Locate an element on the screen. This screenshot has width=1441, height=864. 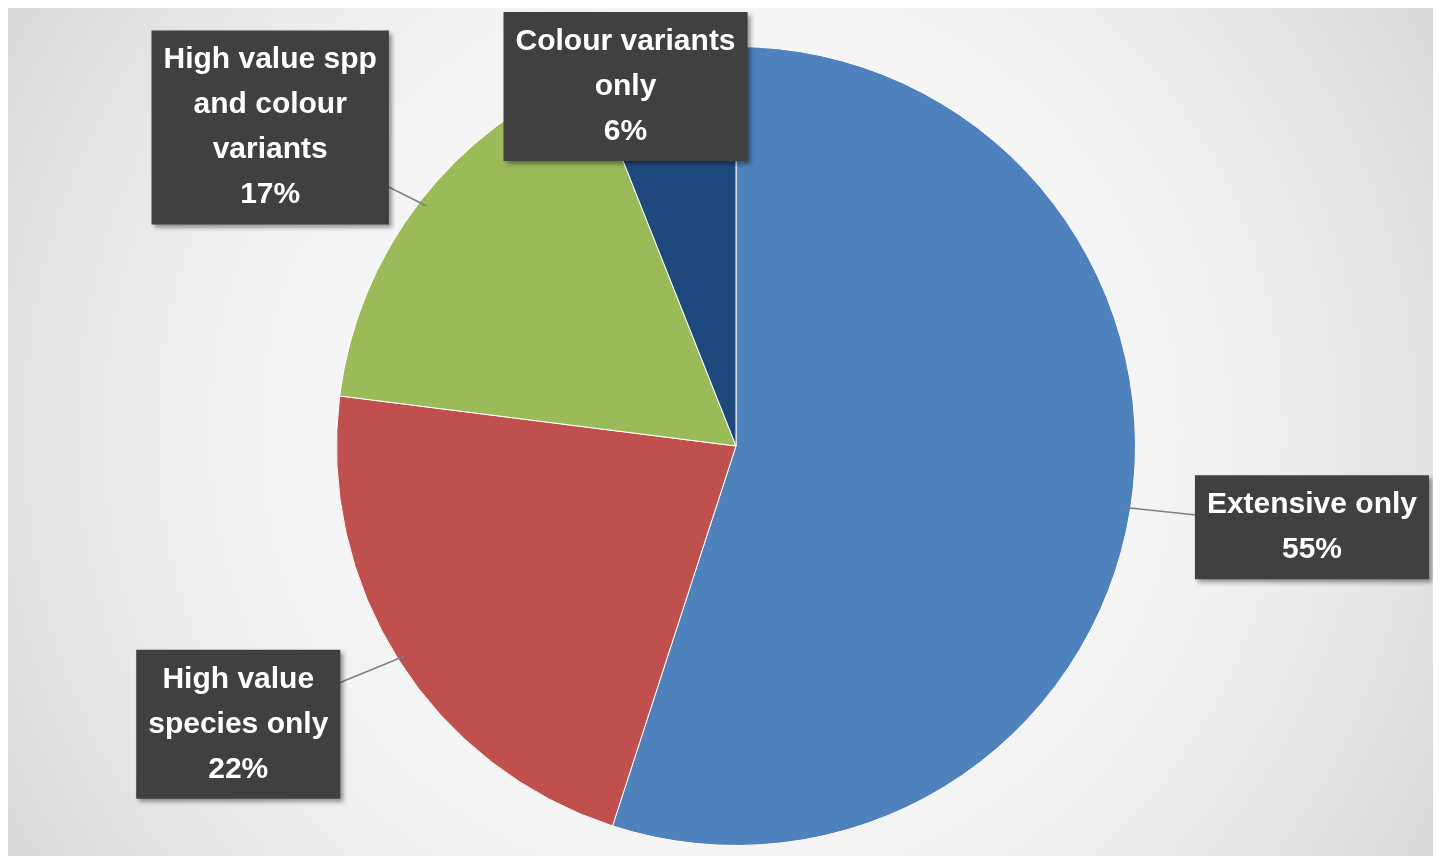
data-label: 6% is located at coordinates (625, 129).